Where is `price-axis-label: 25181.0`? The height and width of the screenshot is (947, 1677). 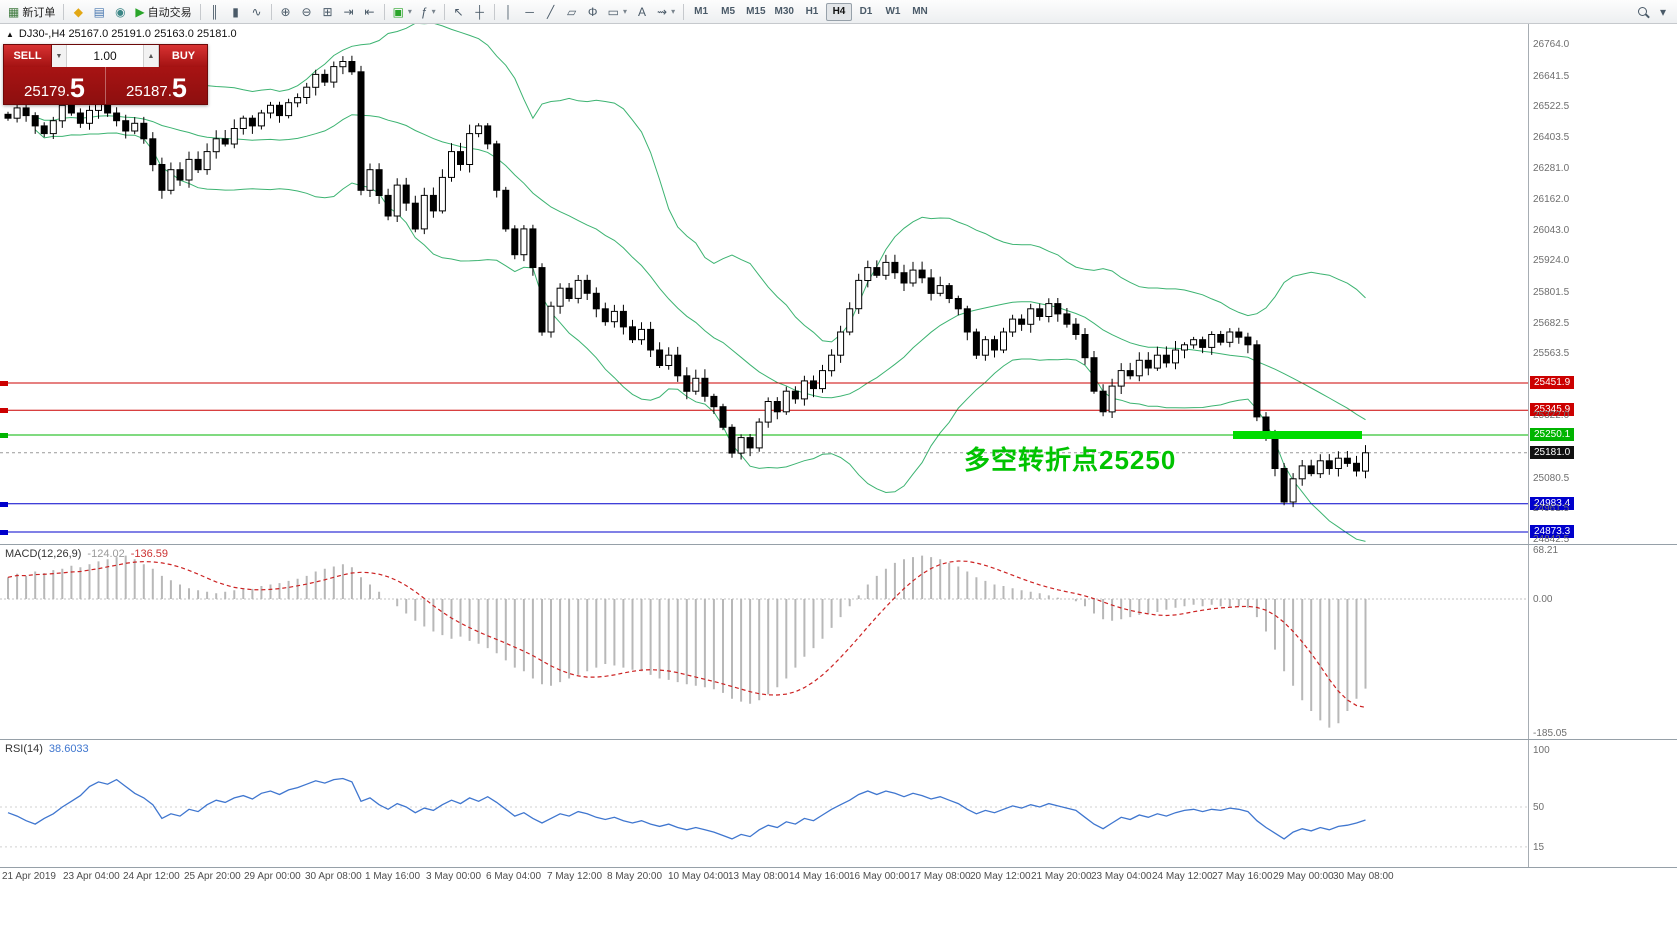 price-axis-label: 25181.0 is located at coordinates (1552, 452).